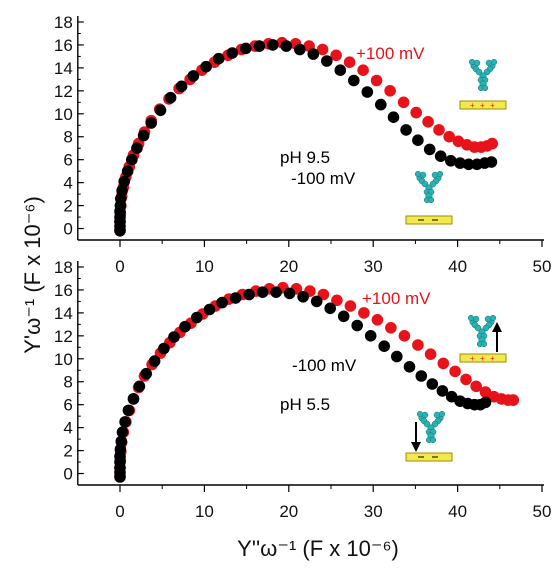 This screenshot has width=554, height=573. What do you see at coordinates (288, 511) in the screenshot?
I see `x-tick-label: 20` at bounding box center [288, 511].